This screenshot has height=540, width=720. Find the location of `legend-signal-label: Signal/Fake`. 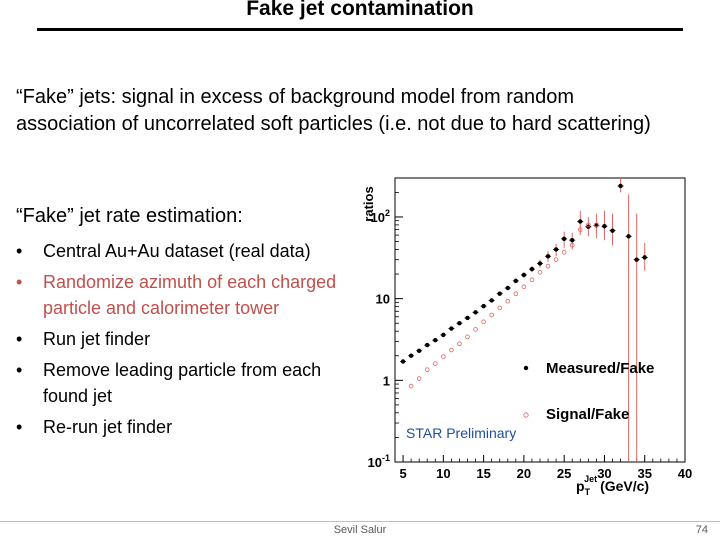

legend-signal-label: Signal/Fake is located at coordinates (587, 414).